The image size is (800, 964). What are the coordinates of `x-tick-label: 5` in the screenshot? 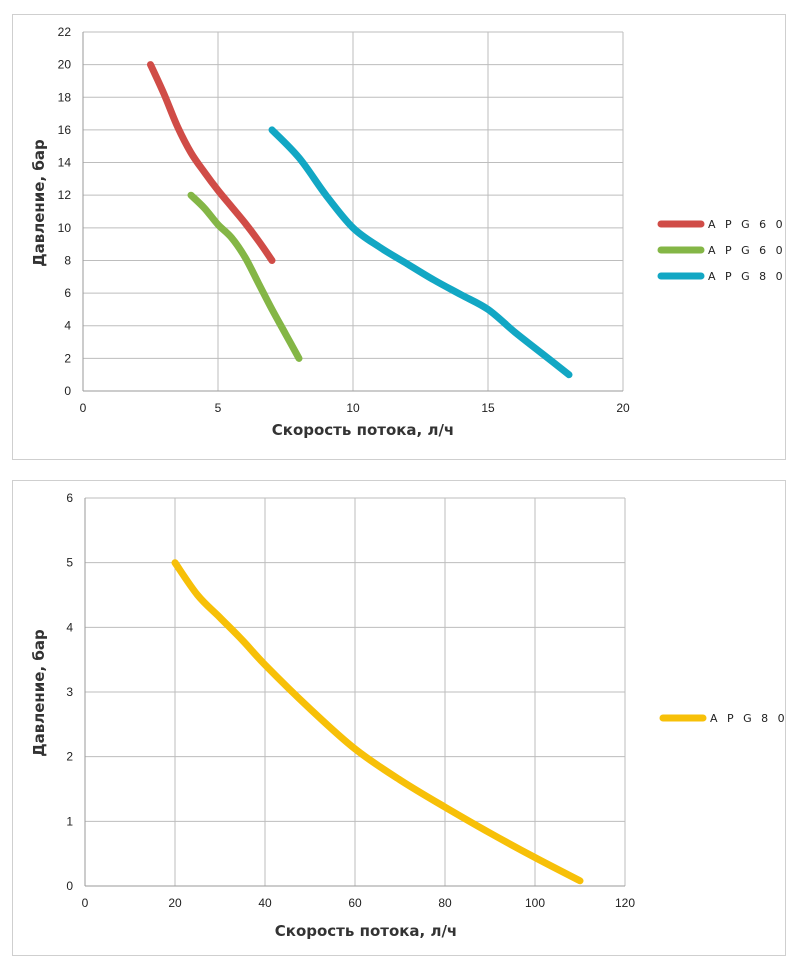 It's located at (218, 408).